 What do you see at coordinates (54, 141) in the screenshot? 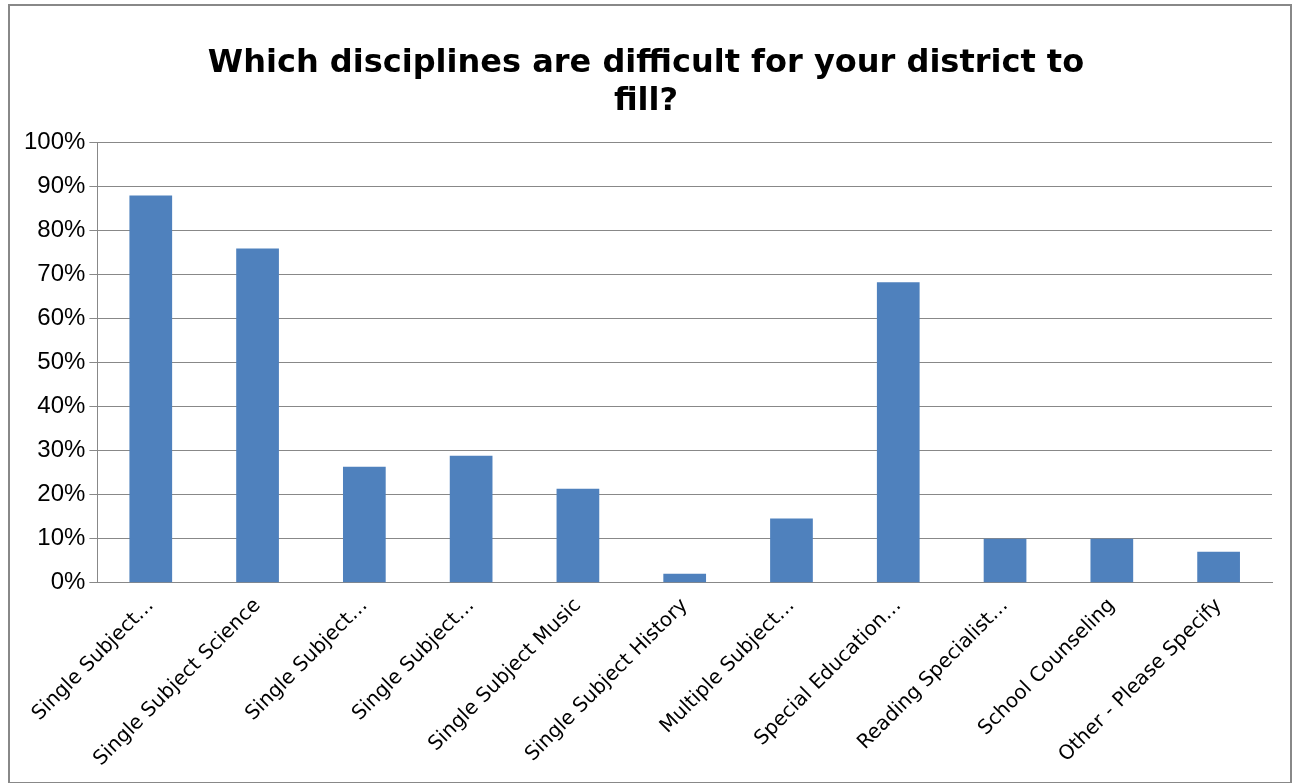
I see `y-tick-label: 100%` at bounding box center [54, 141].